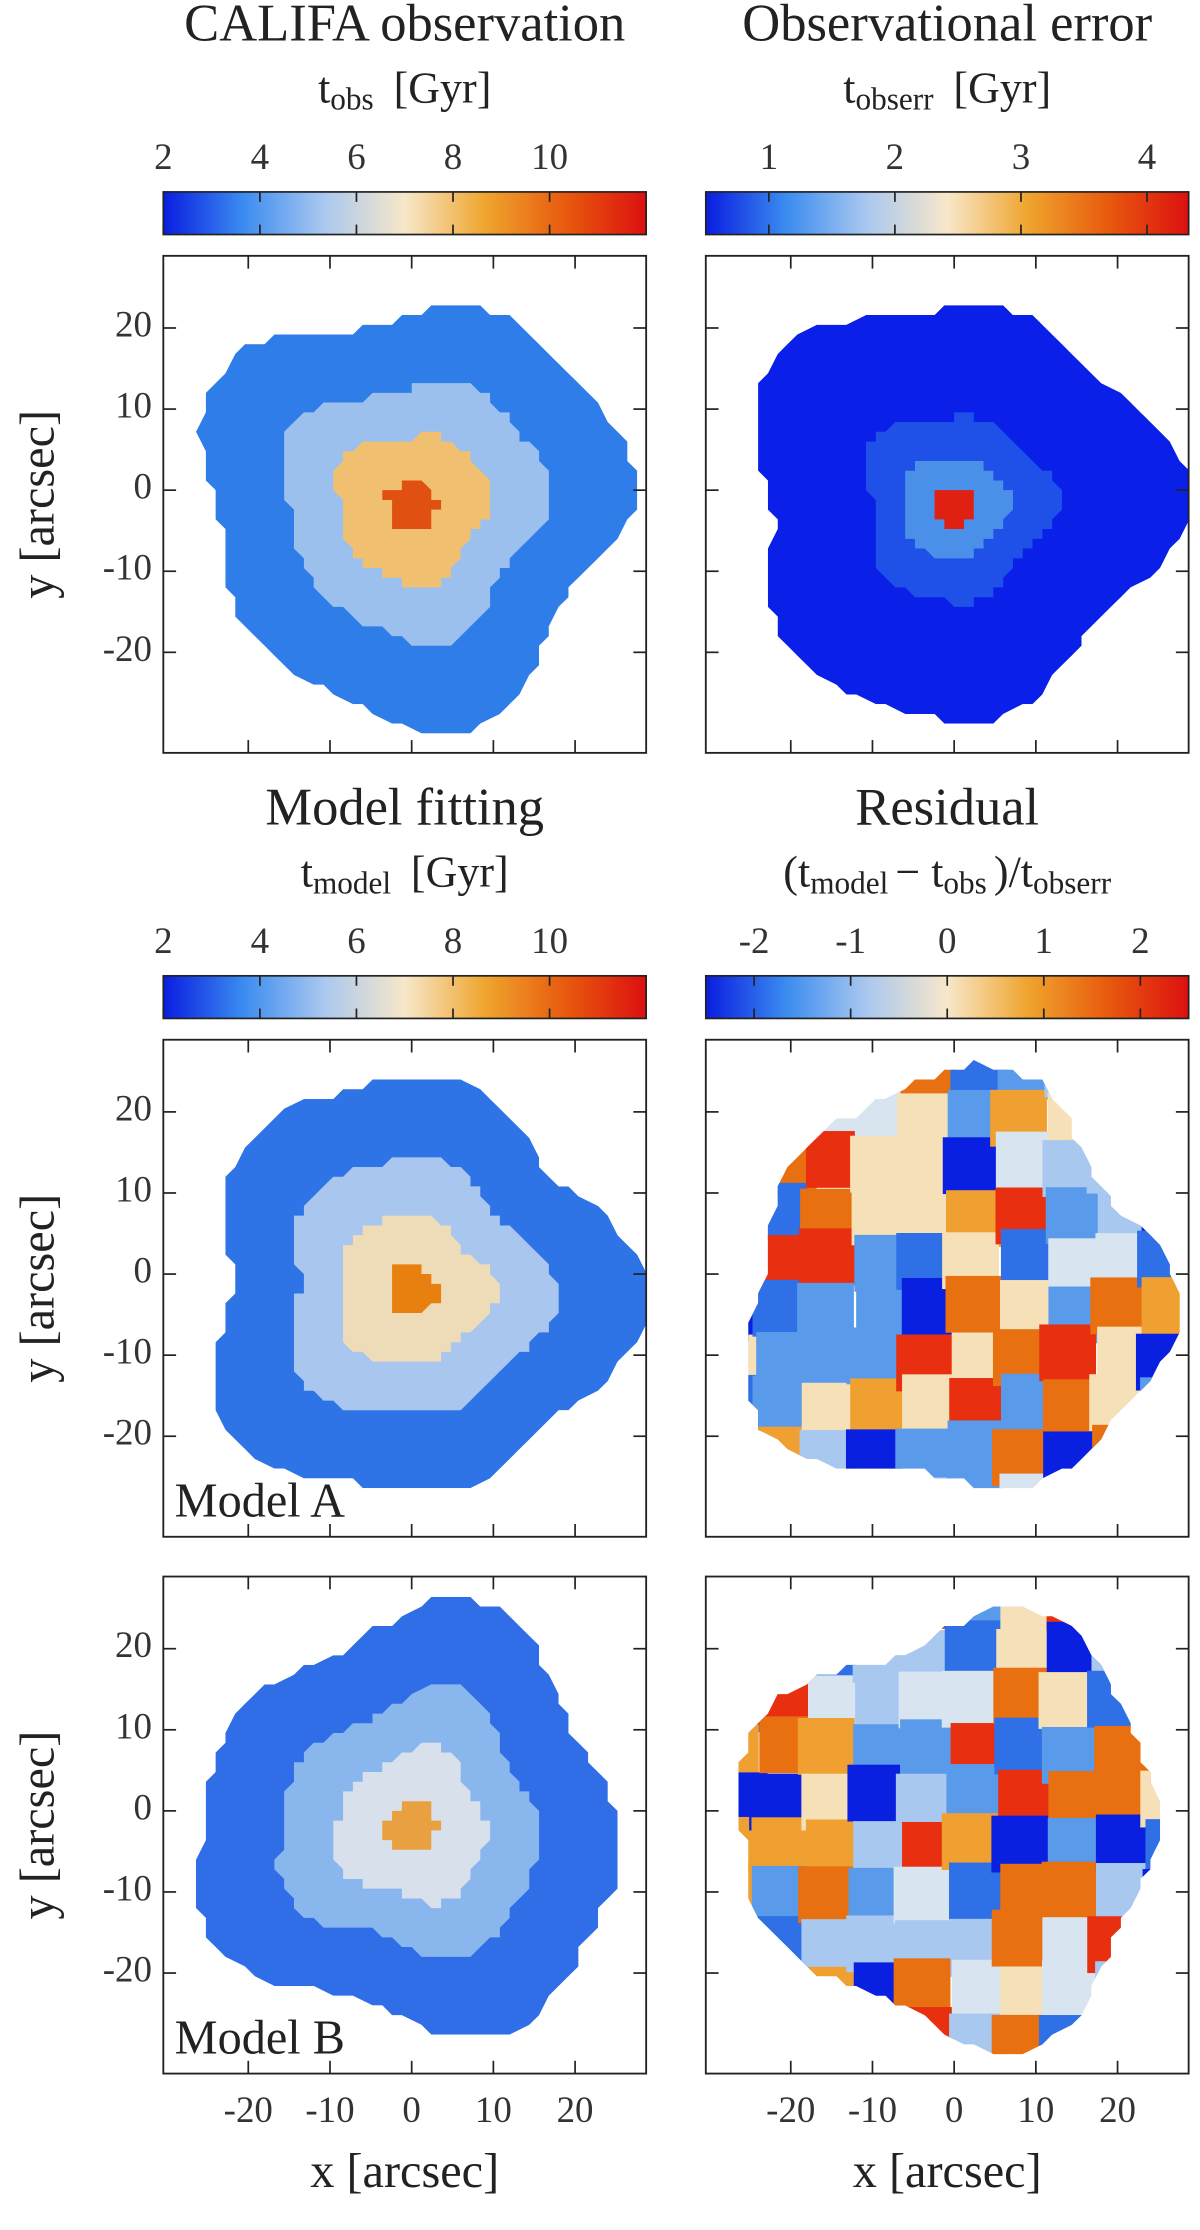 Image resolution: width=1200 pixels, height=2230 pixels. What do you see at coordinates (453, 940) in the screenshot?
I see `colorbar-tick-label: 8` at bounding box center [453, 940].